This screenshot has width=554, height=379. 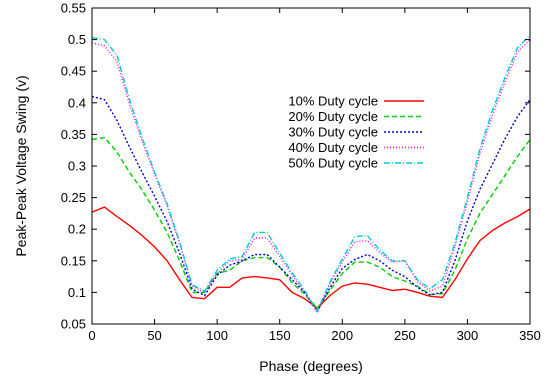 What do you see at coordinates (73, 260) in the screenshot?
I see `y-tick-label: 0.15` at bounding box center [73, 260].